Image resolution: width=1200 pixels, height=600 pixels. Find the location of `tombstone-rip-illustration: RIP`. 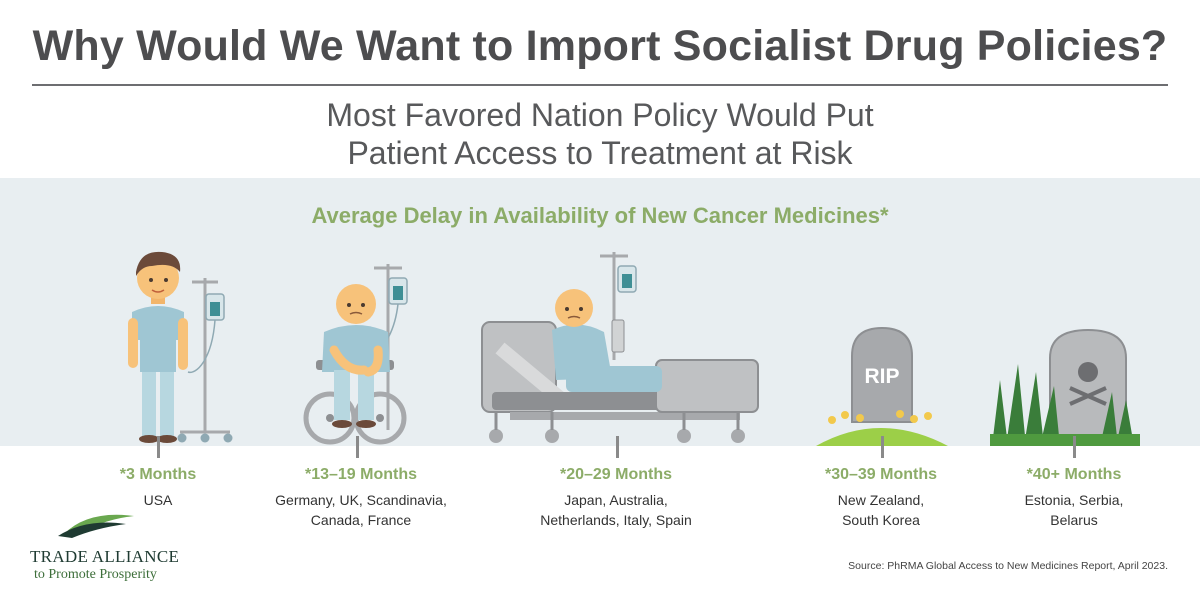

tombstone-rip-illustration: RIP is located at coordinates (882, 386).